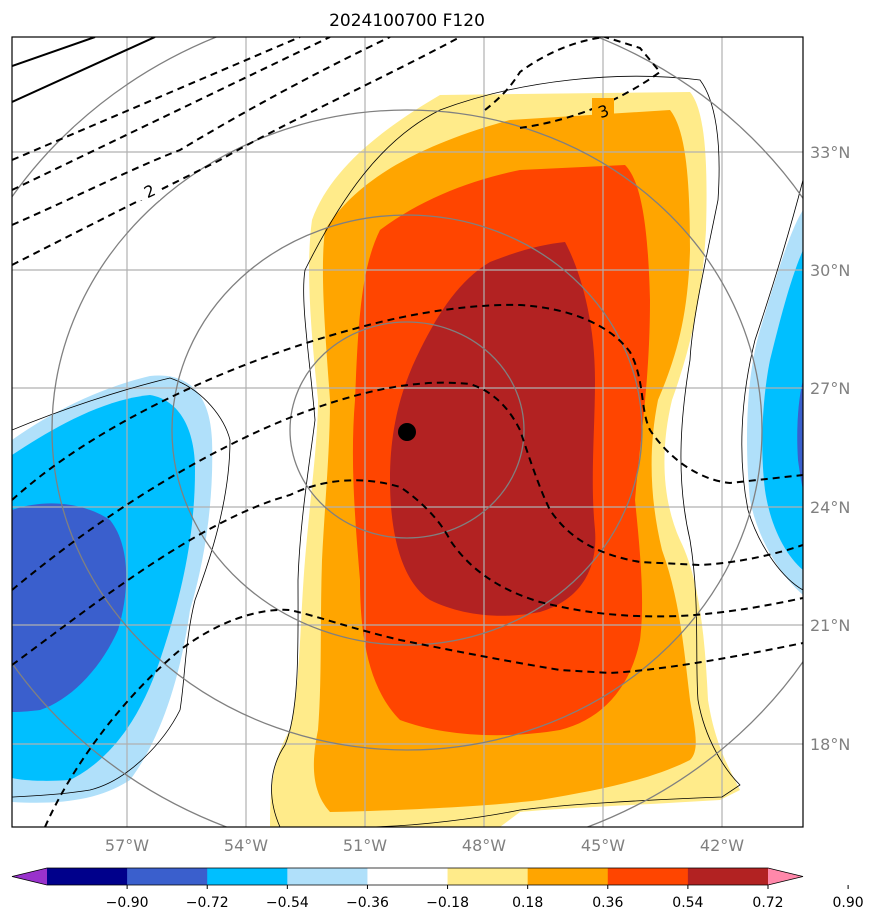 The image size is (873, 924). Describe the element at coordinates (830, 152) in the screenshot. I see `lat-label: 33°N` at that location.